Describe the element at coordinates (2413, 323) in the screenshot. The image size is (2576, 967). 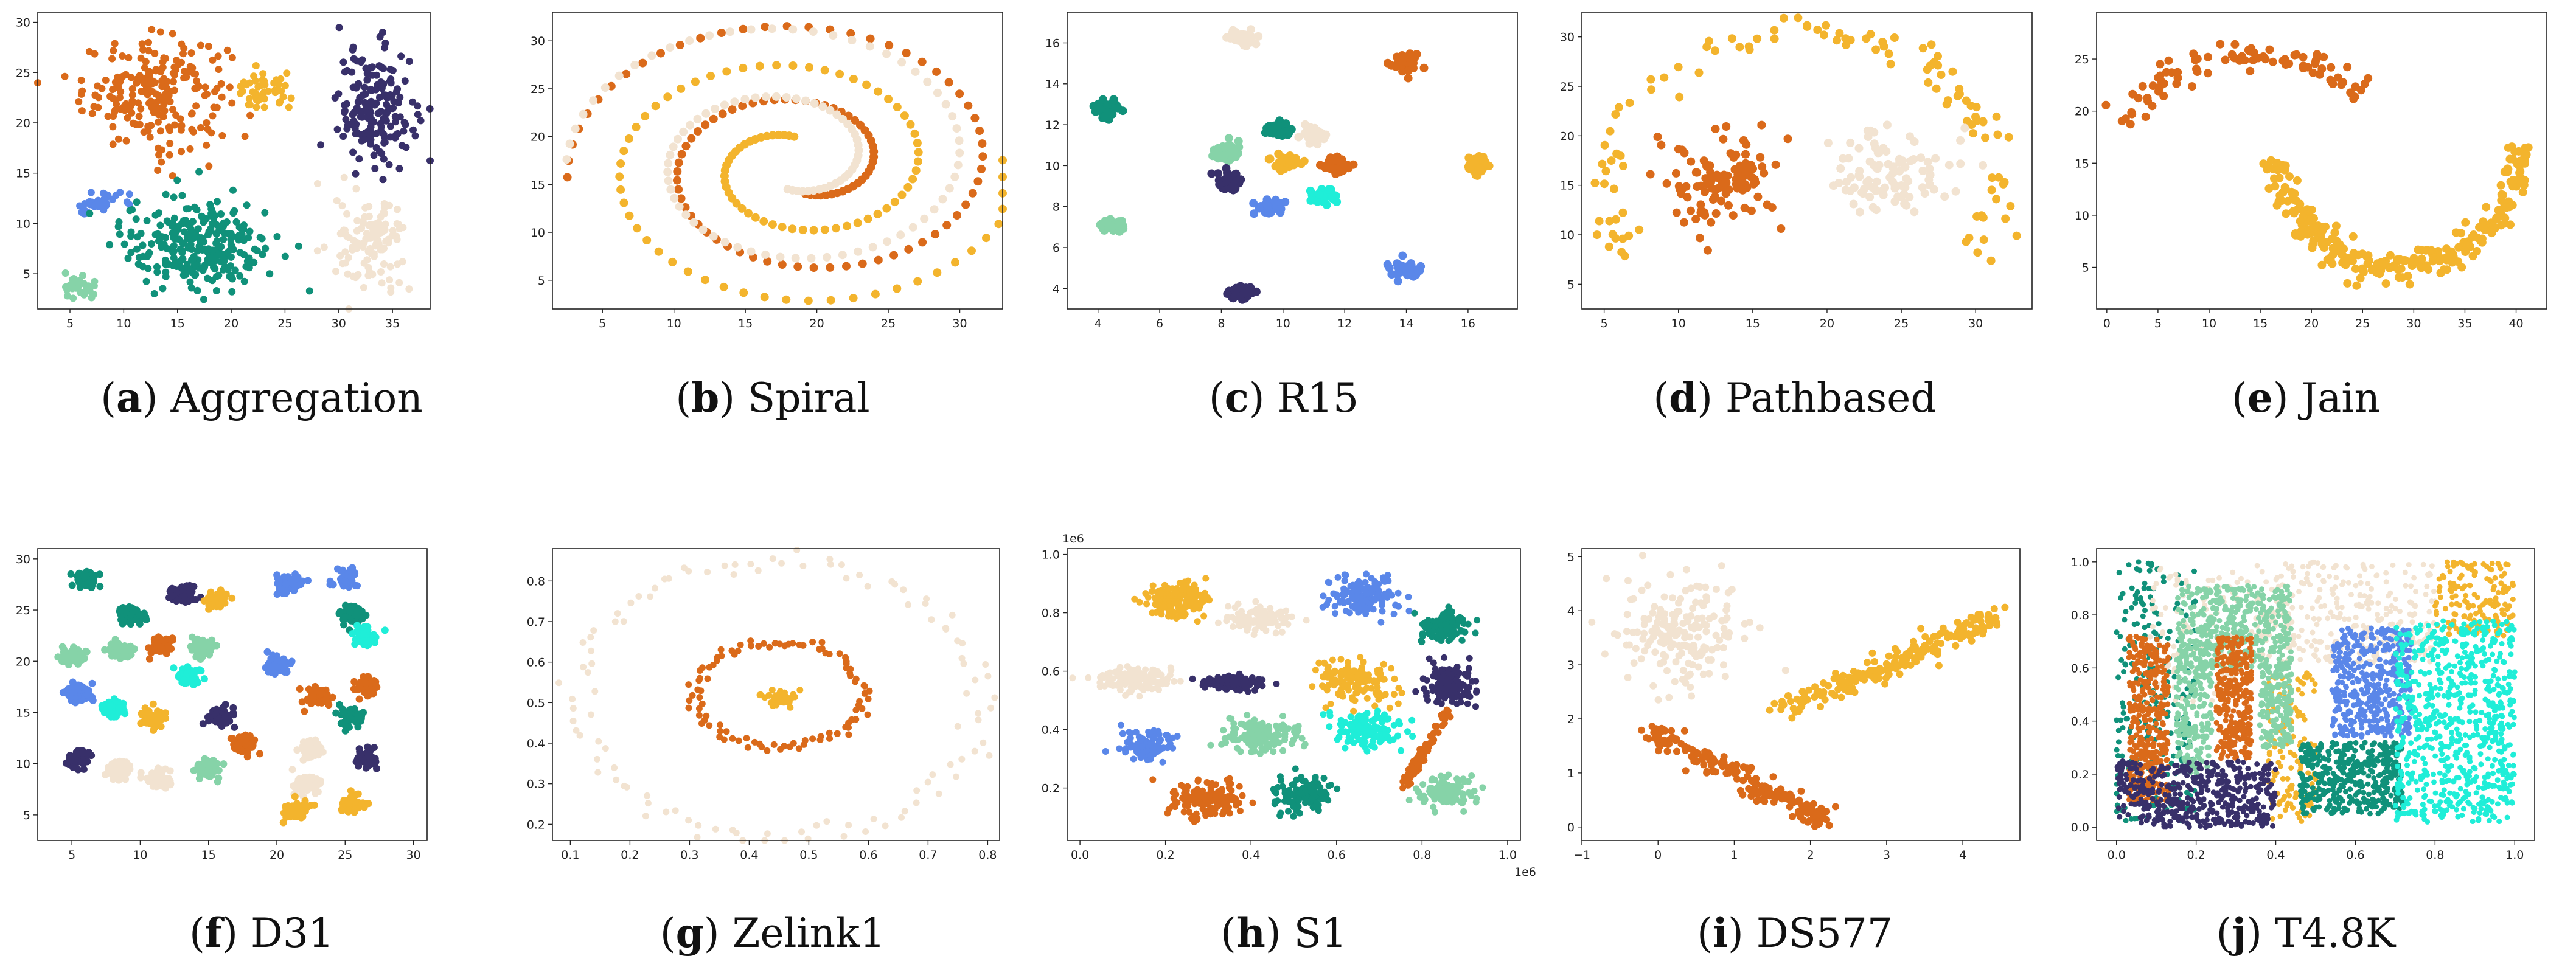
I see `x-tick-label: 30` at that location.